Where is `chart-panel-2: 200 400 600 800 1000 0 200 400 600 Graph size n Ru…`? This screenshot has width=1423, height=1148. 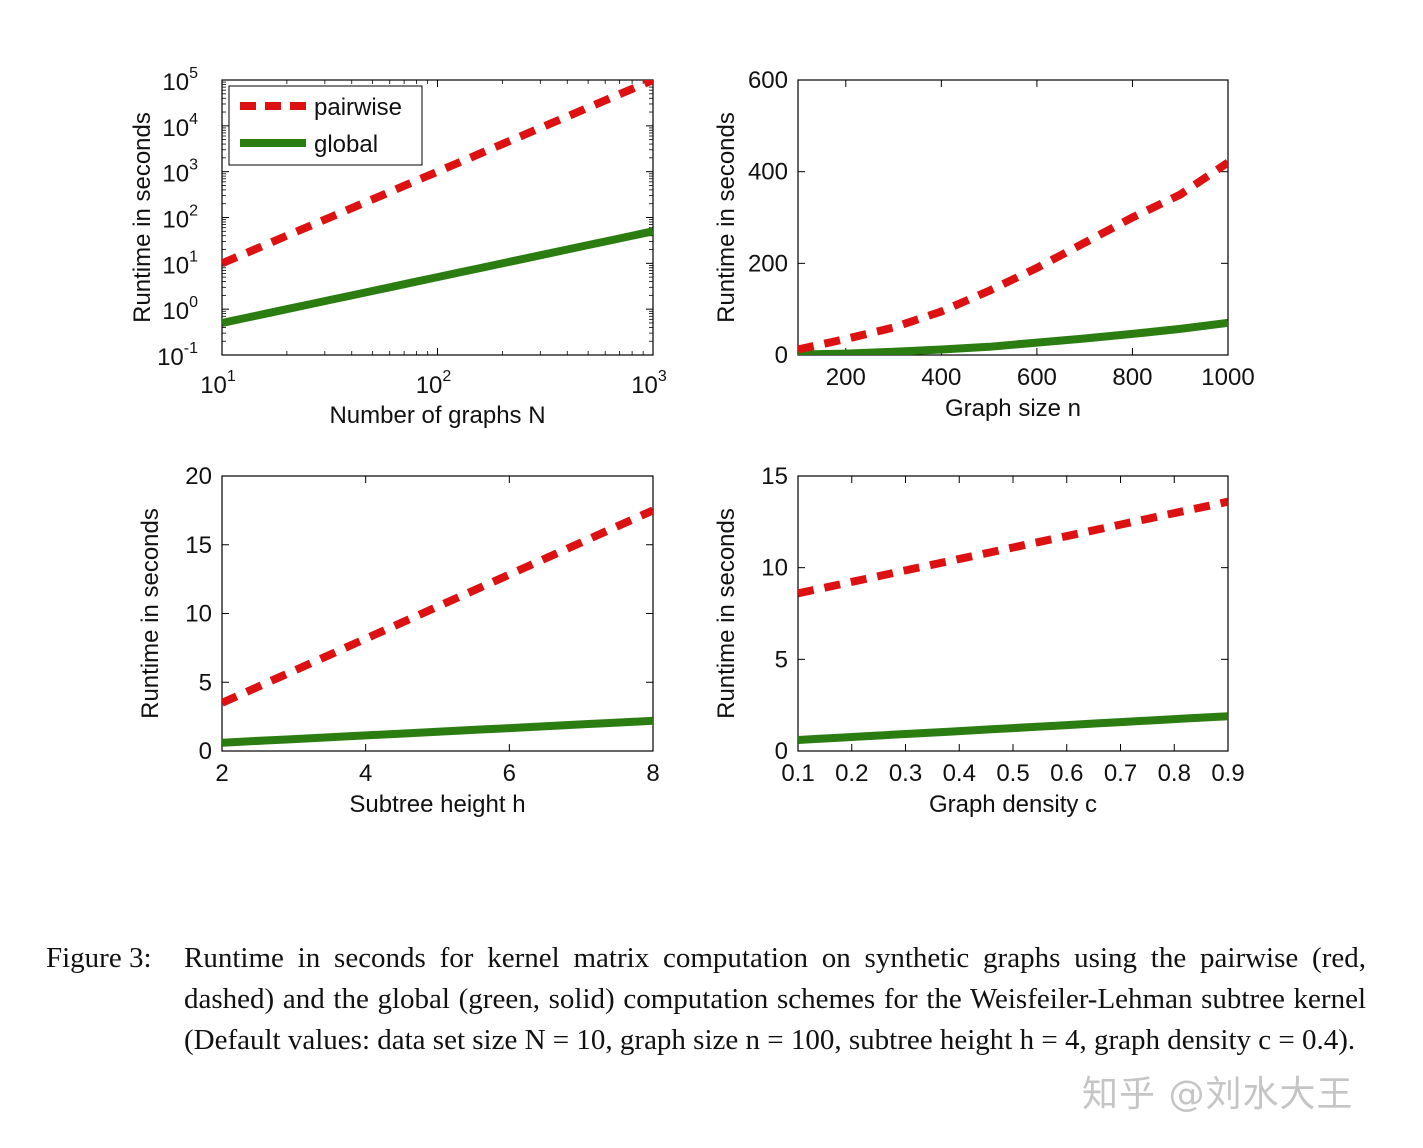
chart-panel-2: 200 400 600 800 1000 0 200 400 600 Graph size n Ru… is located at coordinates (984, 244).